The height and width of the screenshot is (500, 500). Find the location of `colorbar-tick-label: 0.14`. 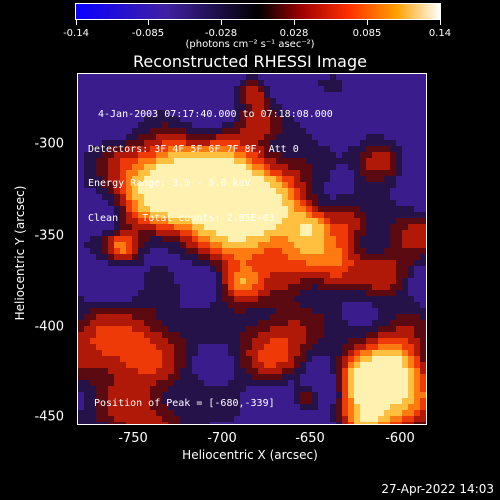

colorbar-tick-label: 0.14 is located at coordinates (440, 33).